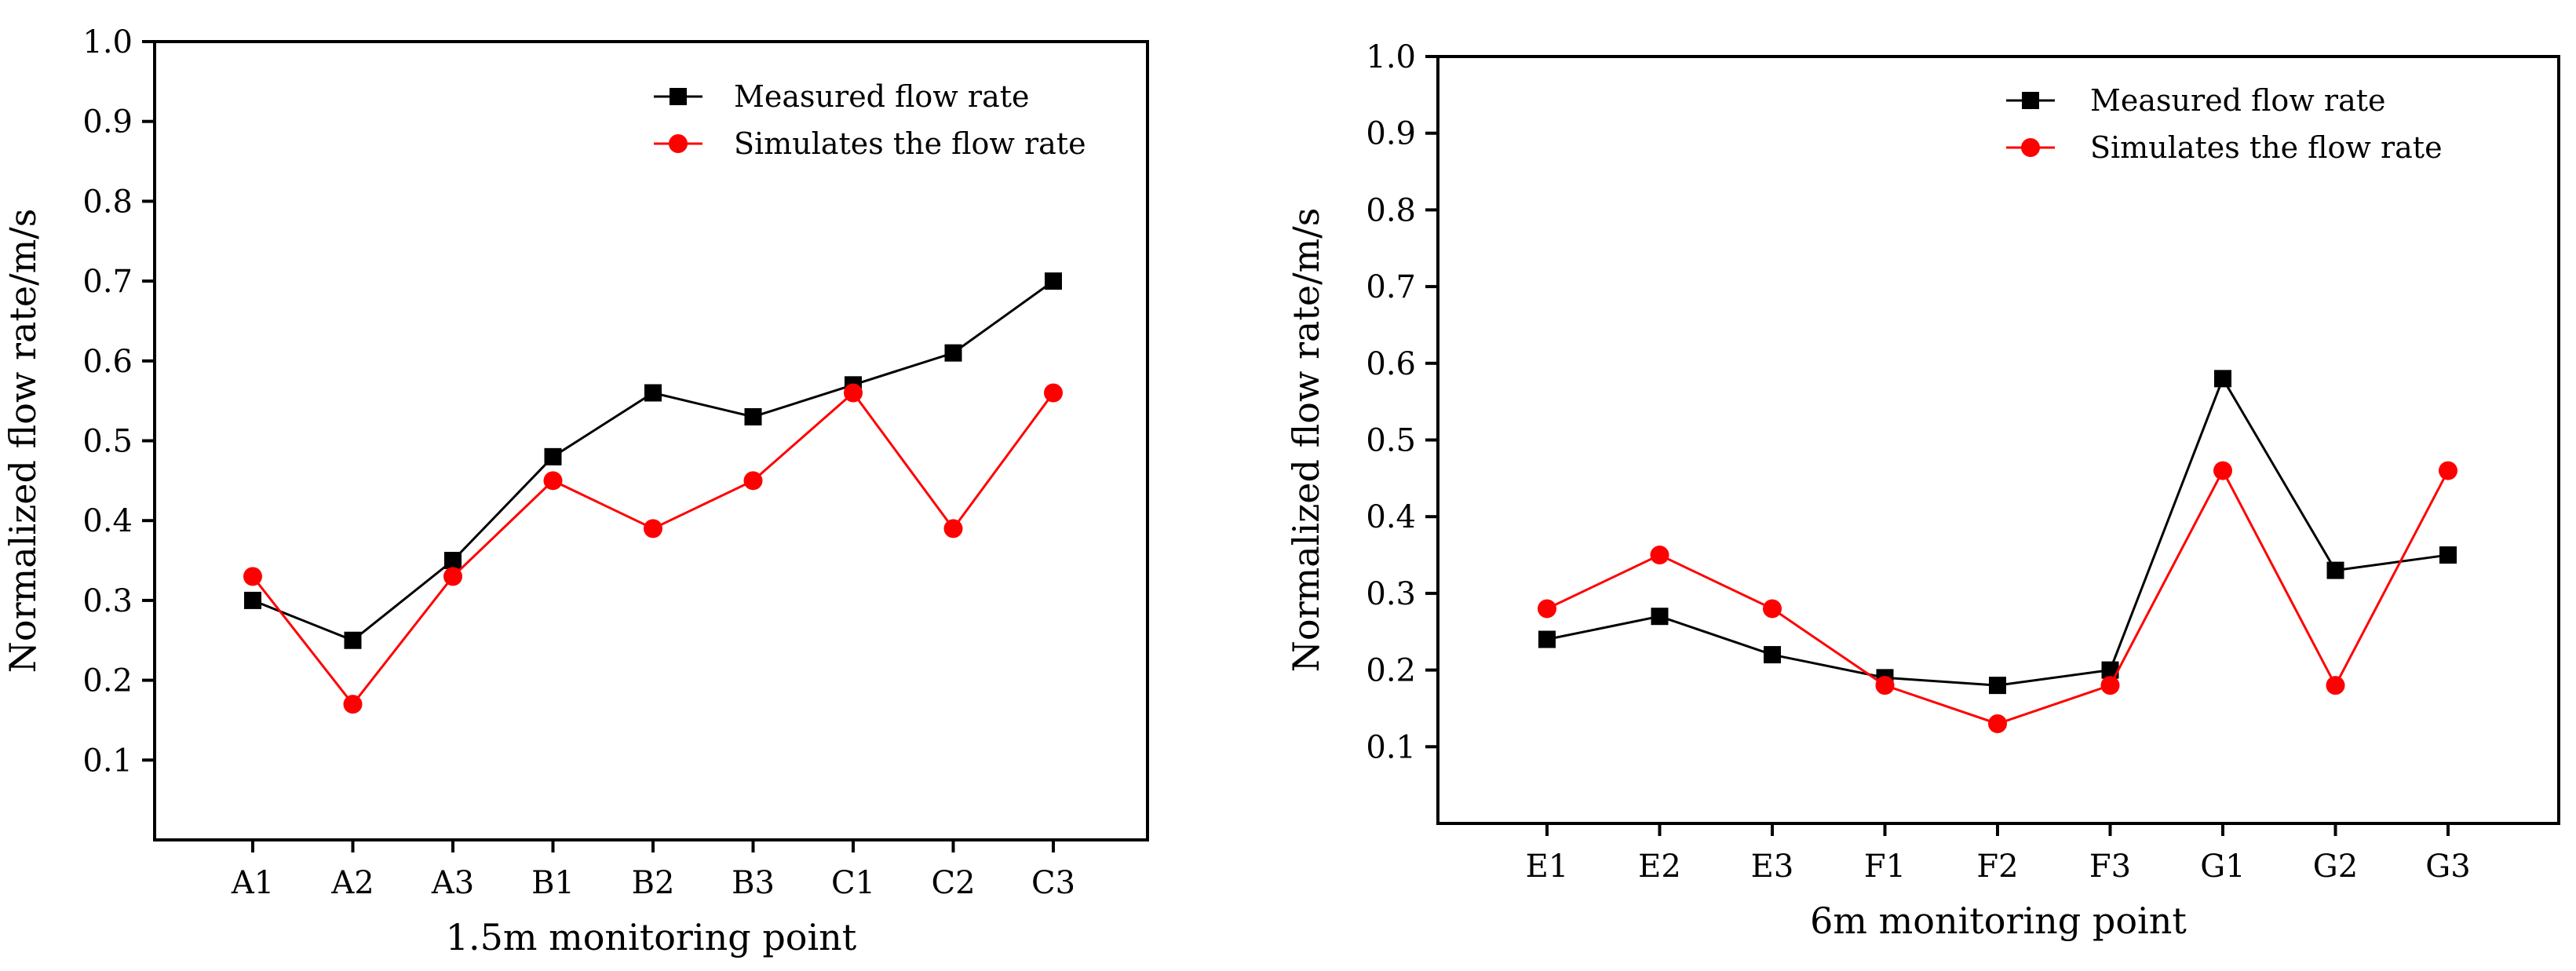  I want to click on chart-1-y-tick-label: 1.0, so click(1391, 57).